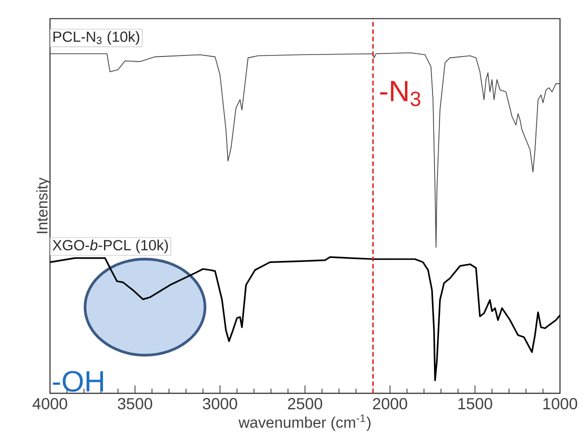 The image size is (581, 448). I want to click on x-tick-label: 3000, so click(220, 404).